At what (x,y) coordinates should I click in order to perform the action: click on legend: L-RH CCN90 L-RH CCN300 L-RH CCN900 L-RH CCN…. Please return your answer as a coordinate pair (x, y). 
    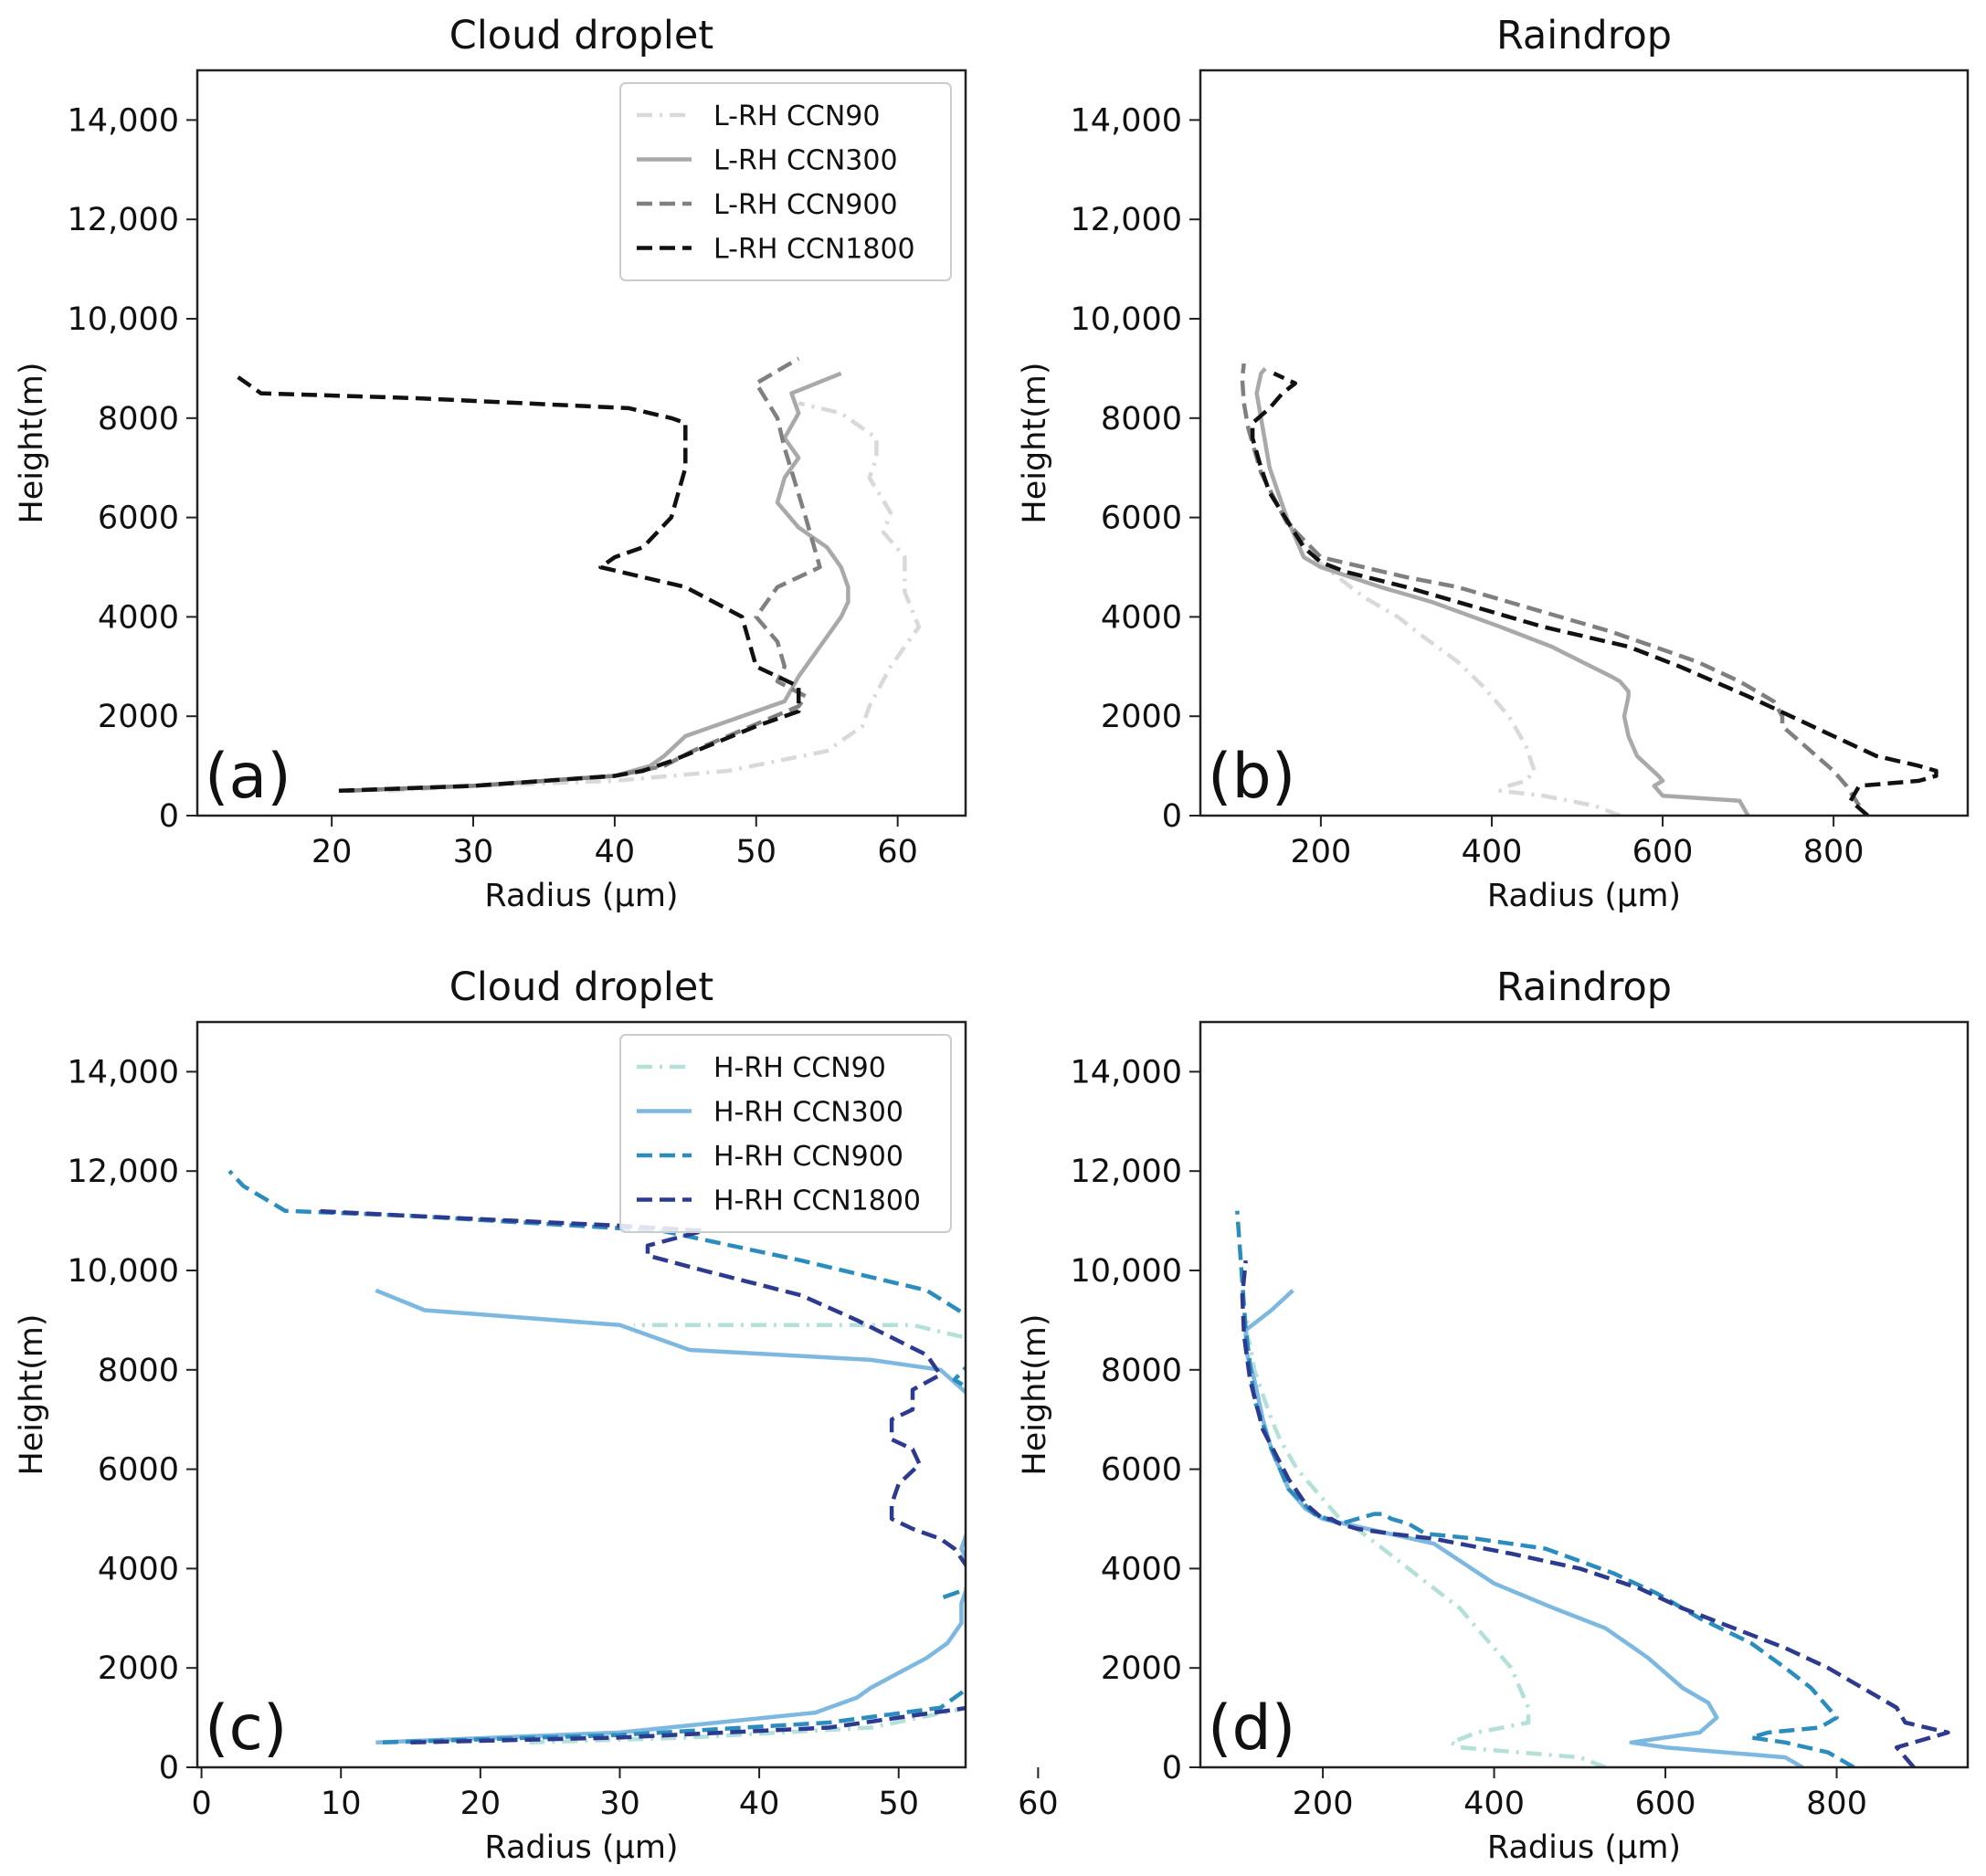
    Looking at the image, I should click on (786, 181).